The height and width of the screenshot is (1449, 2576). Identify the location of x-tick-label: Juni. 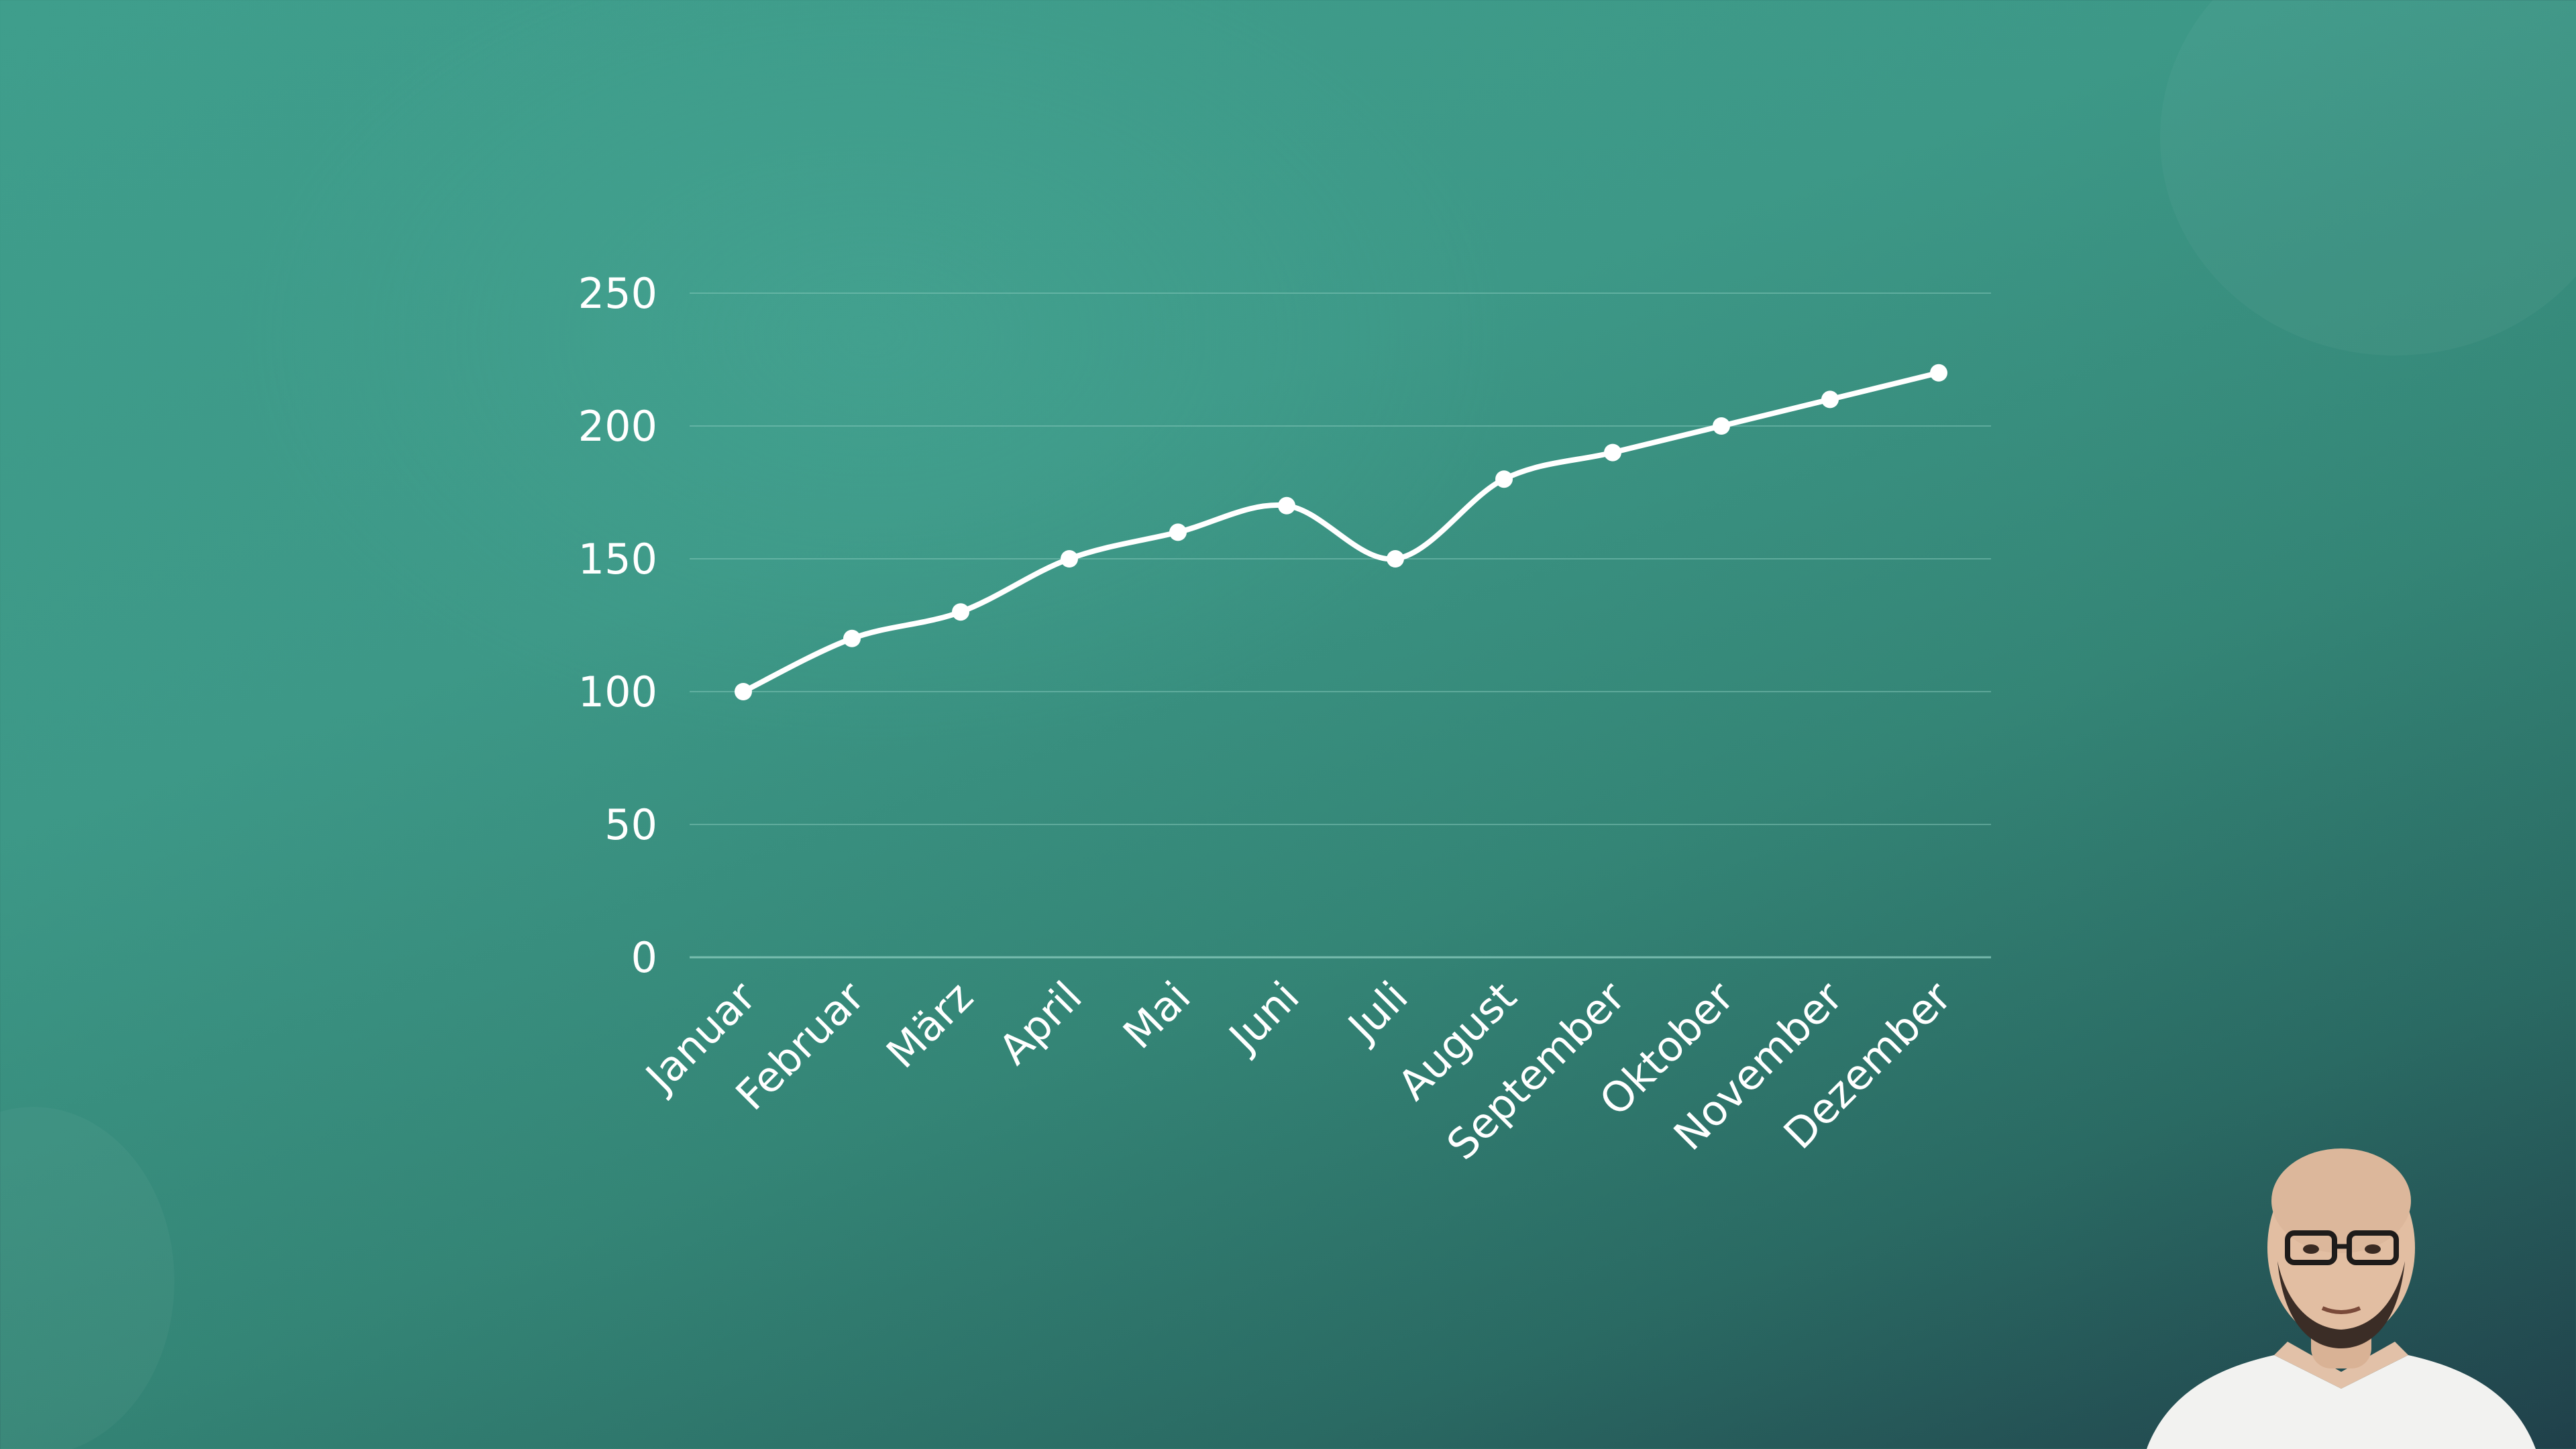
(1263, 1017).